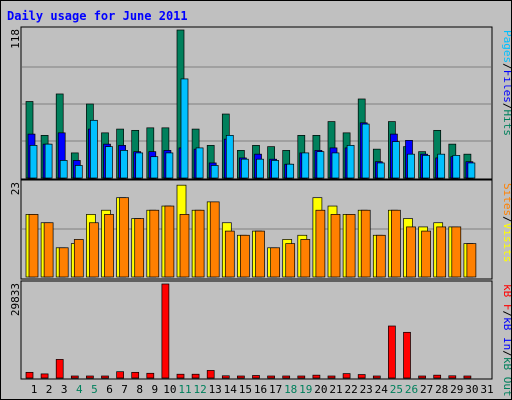 This screenshot has height=400, width=512. Describe the element at coordinates (506, 86) in the screenshot. I see `legend-entry: Files` at that location.